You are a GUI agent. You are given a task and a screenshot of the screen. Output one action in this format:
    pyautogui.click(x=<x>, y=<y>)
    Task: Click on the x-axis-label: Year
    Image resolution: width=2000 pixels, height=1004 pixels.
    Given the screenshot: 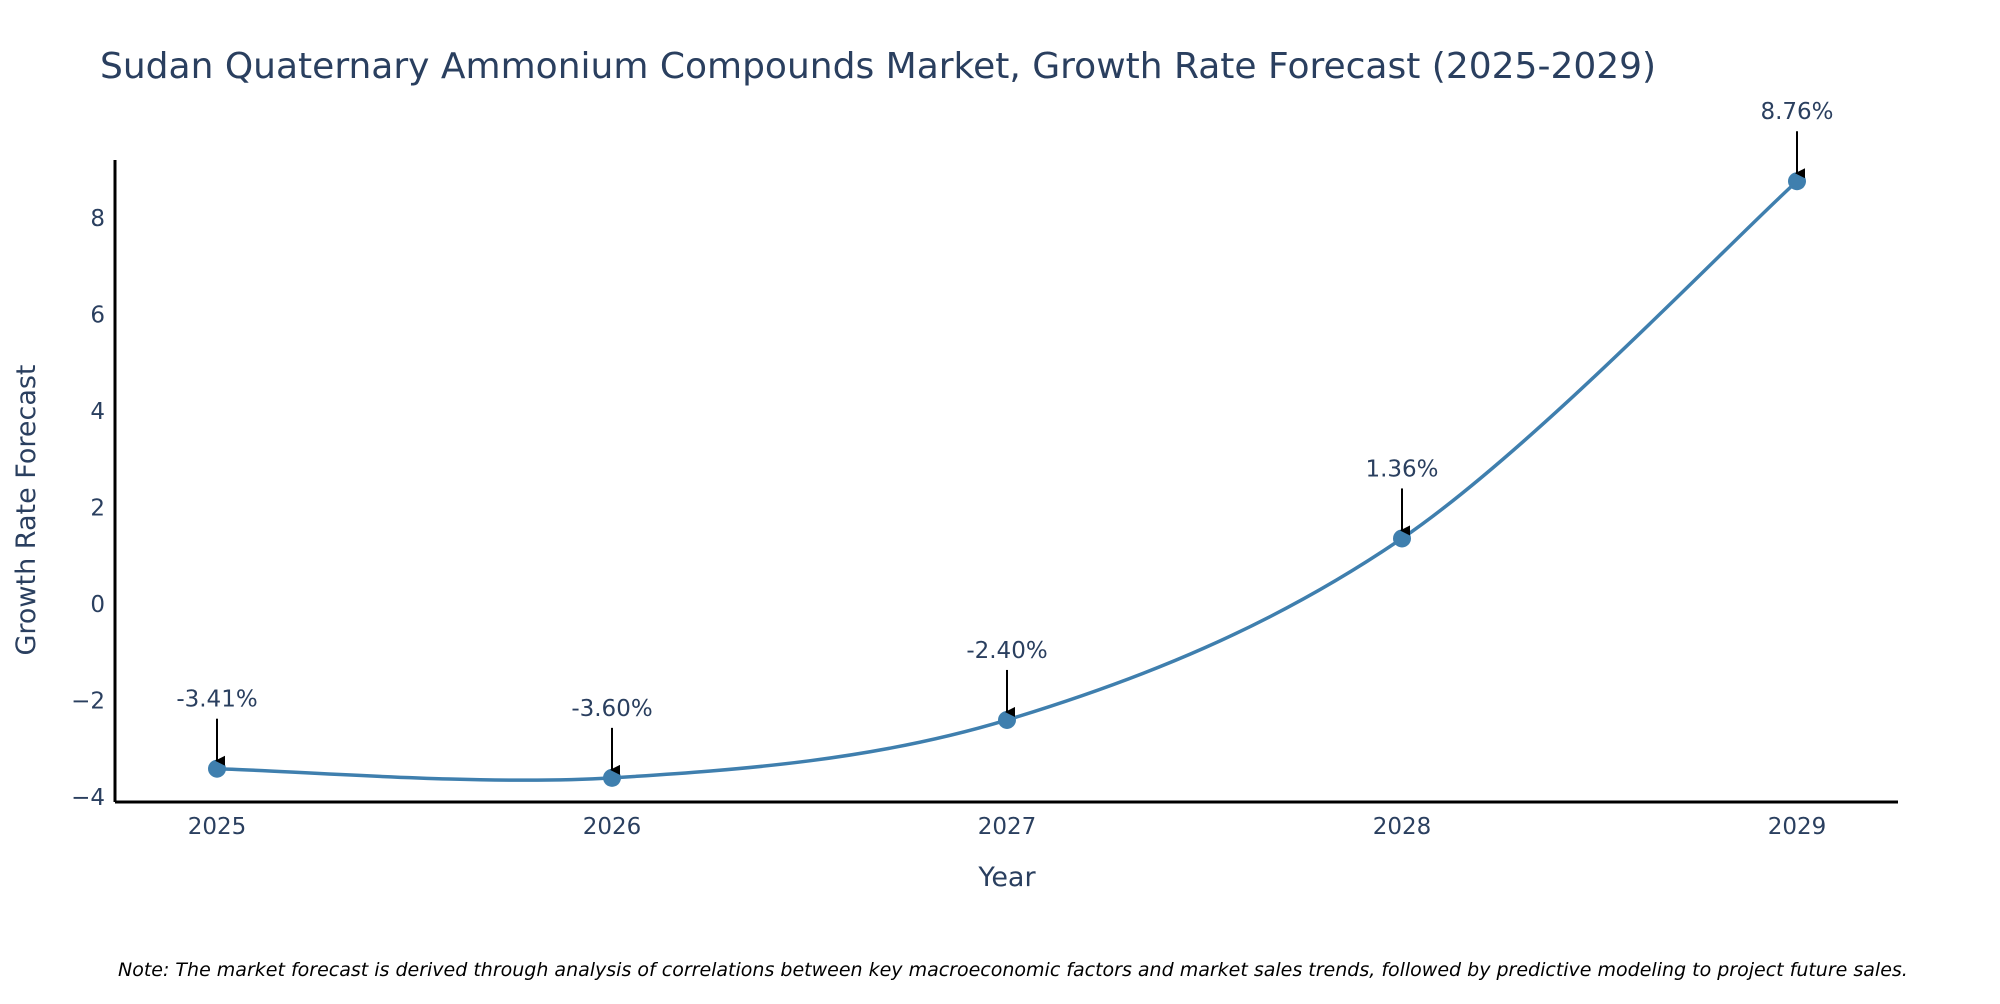 What is the action you would take?
    pyautogui.click(x=1006, y=877)
    